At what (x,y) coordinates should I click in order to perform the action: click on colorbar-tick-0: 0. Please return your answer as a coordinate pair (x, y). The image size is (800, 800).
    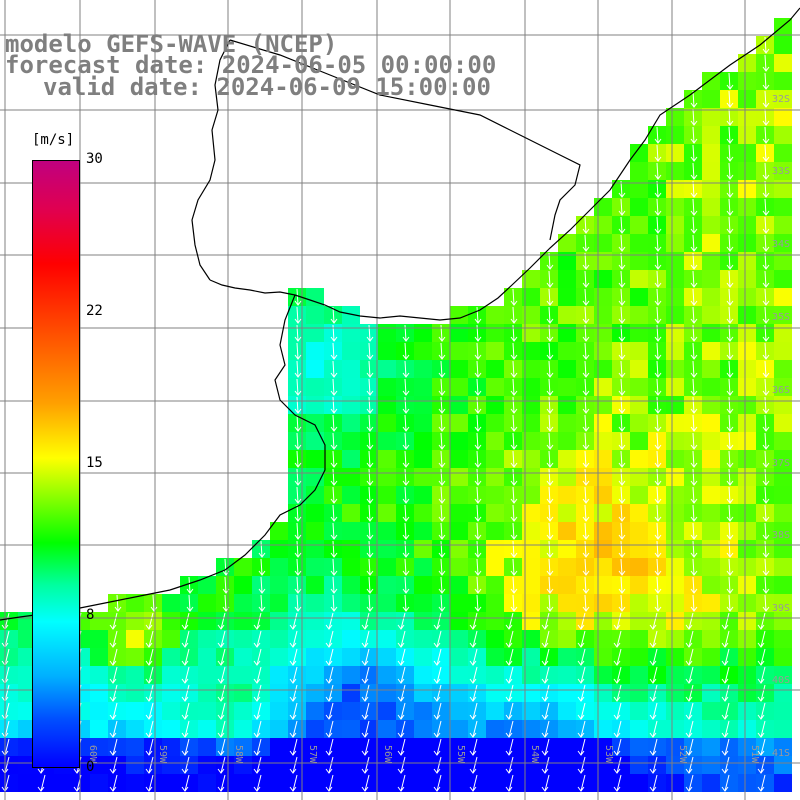
    Looking at the image, I should click on (90, 767).